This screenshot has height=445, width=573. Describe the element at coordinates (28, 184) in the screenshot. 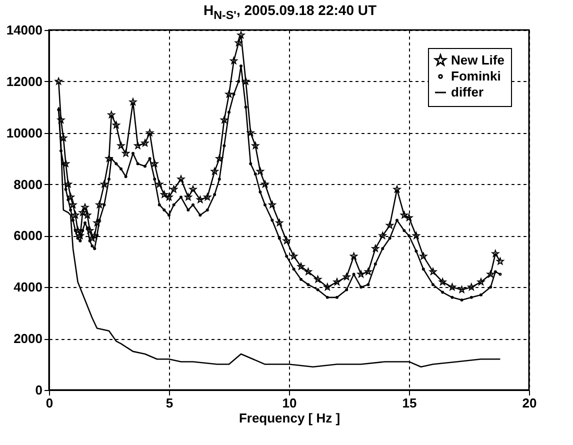

I see `y-tick-label: 8000` at that location.